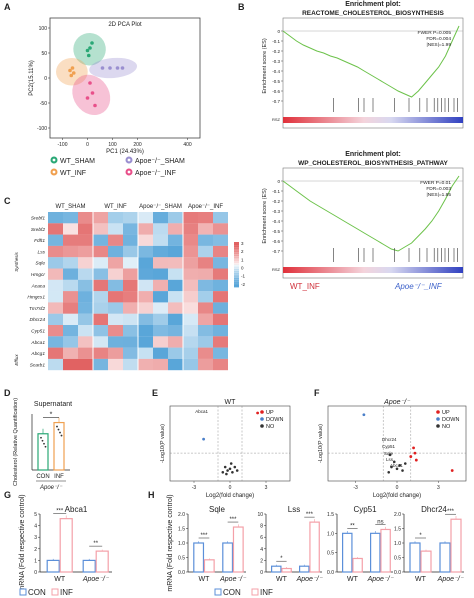 This screenshot has width=474, height=598. Describe the element at coordinates (276, 119) in the screenshot. I see `gsea-rsz-label: RSZ` at that location.